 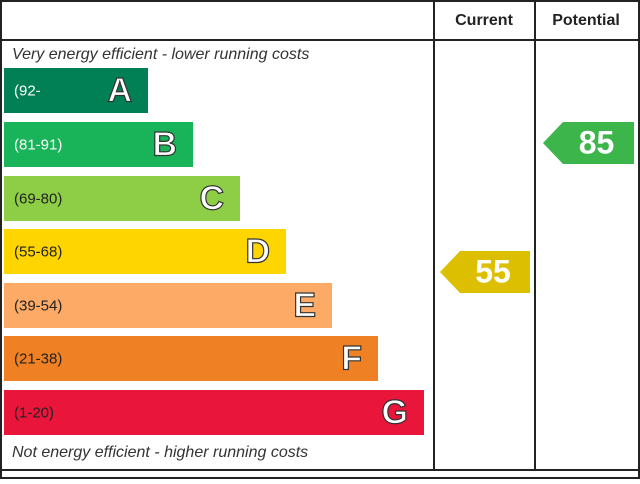 What do you see at coordinates (38, 305) in the screenshot?
I see `band-range: (39-54)` at bounding box center [38, 305].